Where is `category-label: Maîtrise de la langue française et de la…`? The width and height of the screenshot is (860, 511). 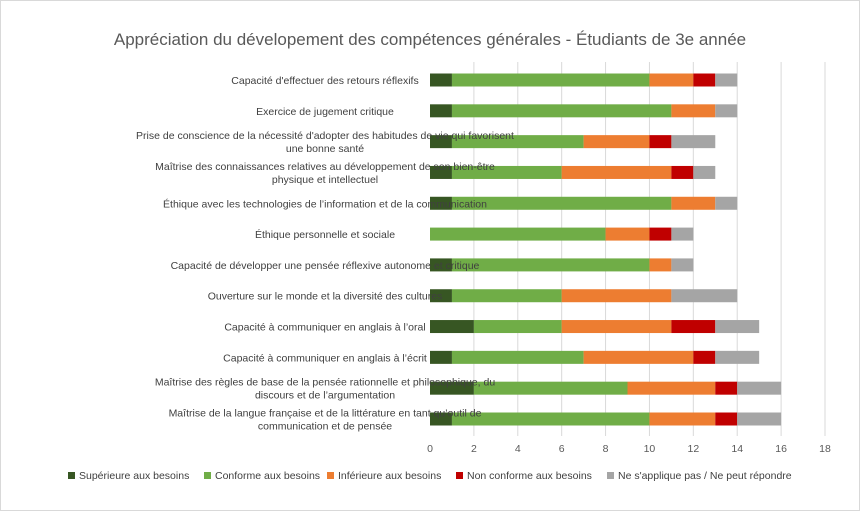
category-label: Maîtrise de la langue française et de la… is located at coordinates (325, 414).